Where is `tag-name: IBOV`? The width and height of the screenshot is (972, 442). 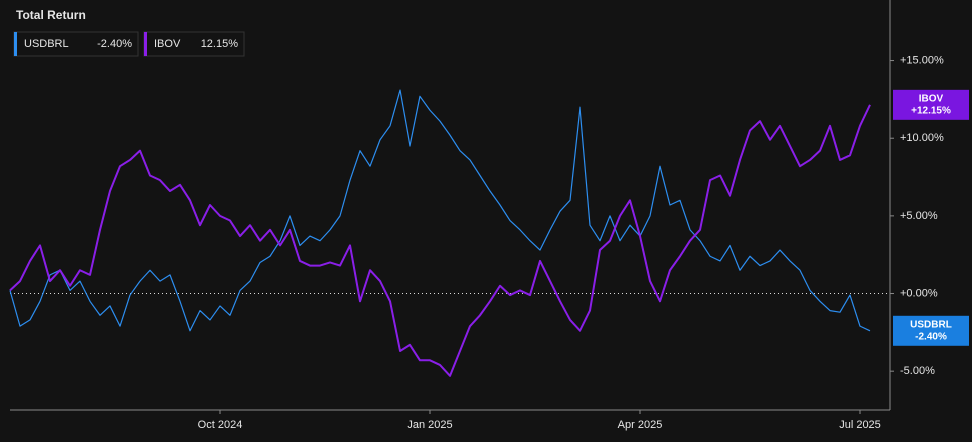 tag-name: IBOV is located at coordinates (931, 98).